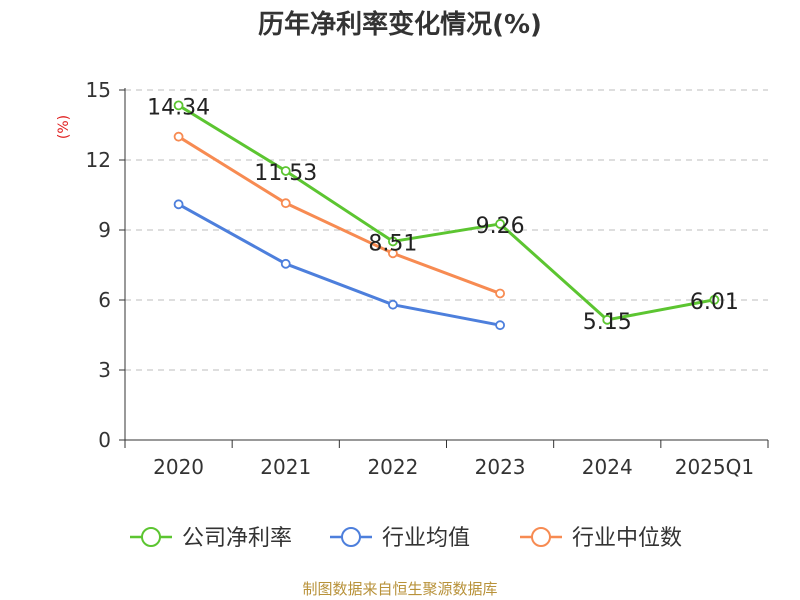 The height and width of the screenshot is (600, 800). I want to click on data-label: 11.53, so click(285, 173).